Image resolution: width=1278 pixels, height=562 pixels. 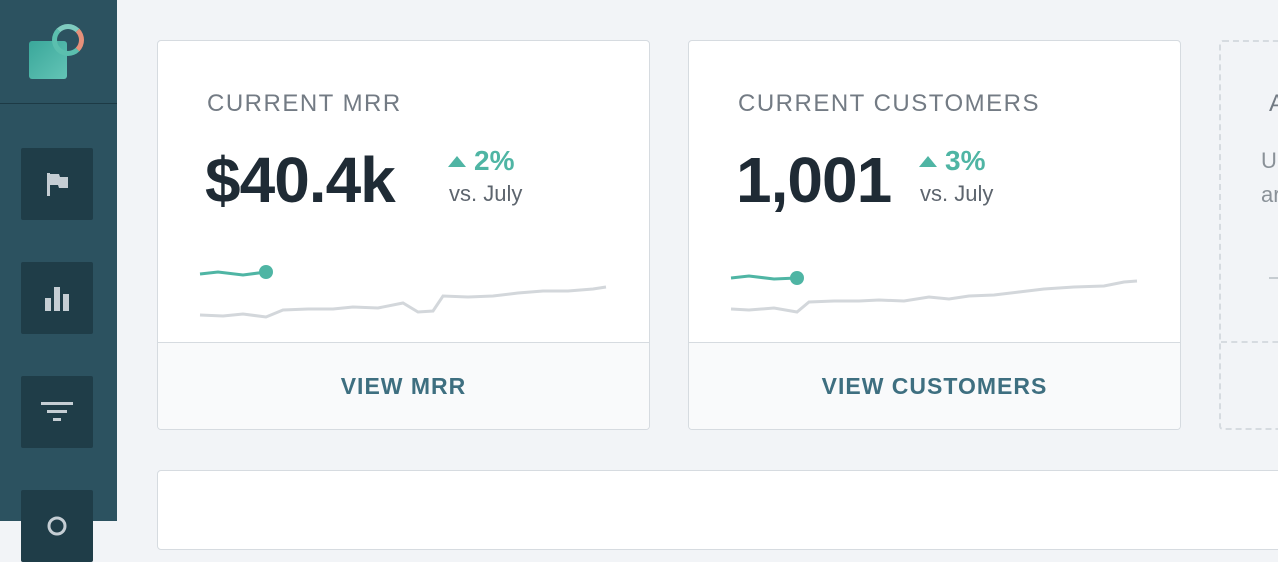 What do you see at coordinates (1269, 160) in the screenshot?
I see `placeholder-line-1: U` at bounding box center [1269, 160].